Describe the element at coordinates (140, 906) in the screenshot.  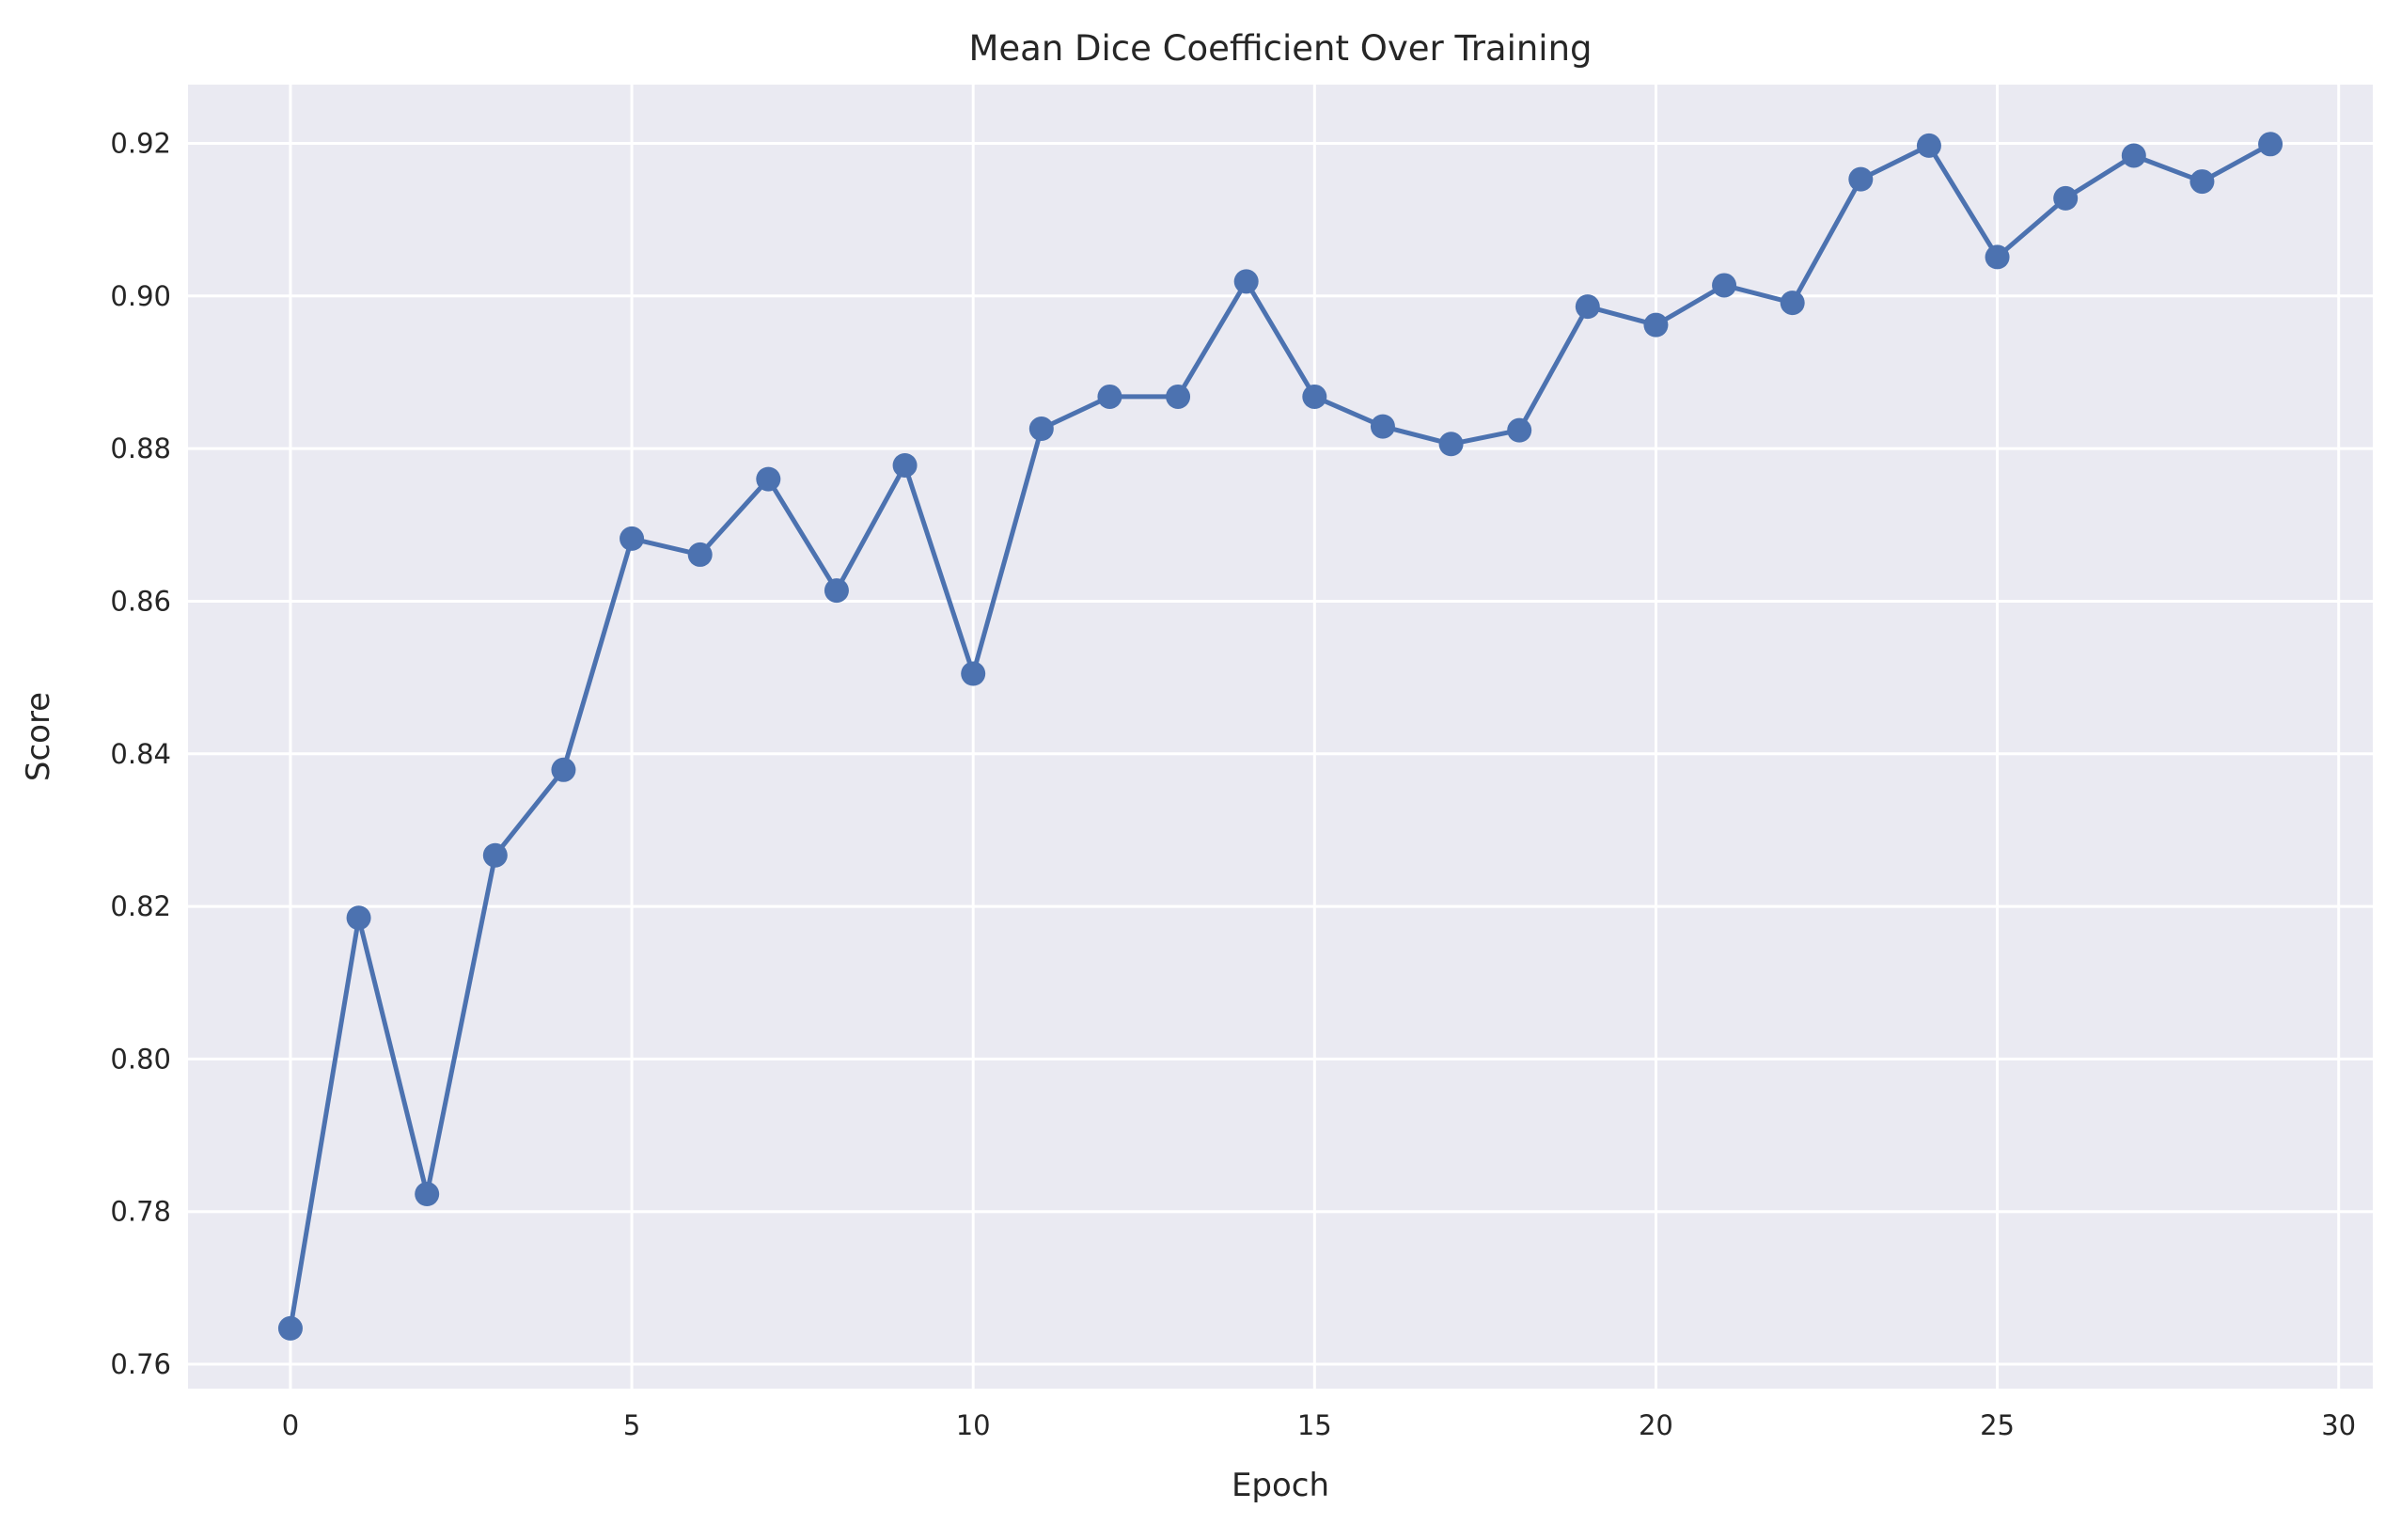
I see `y-tick-label: 0.82` at that location.